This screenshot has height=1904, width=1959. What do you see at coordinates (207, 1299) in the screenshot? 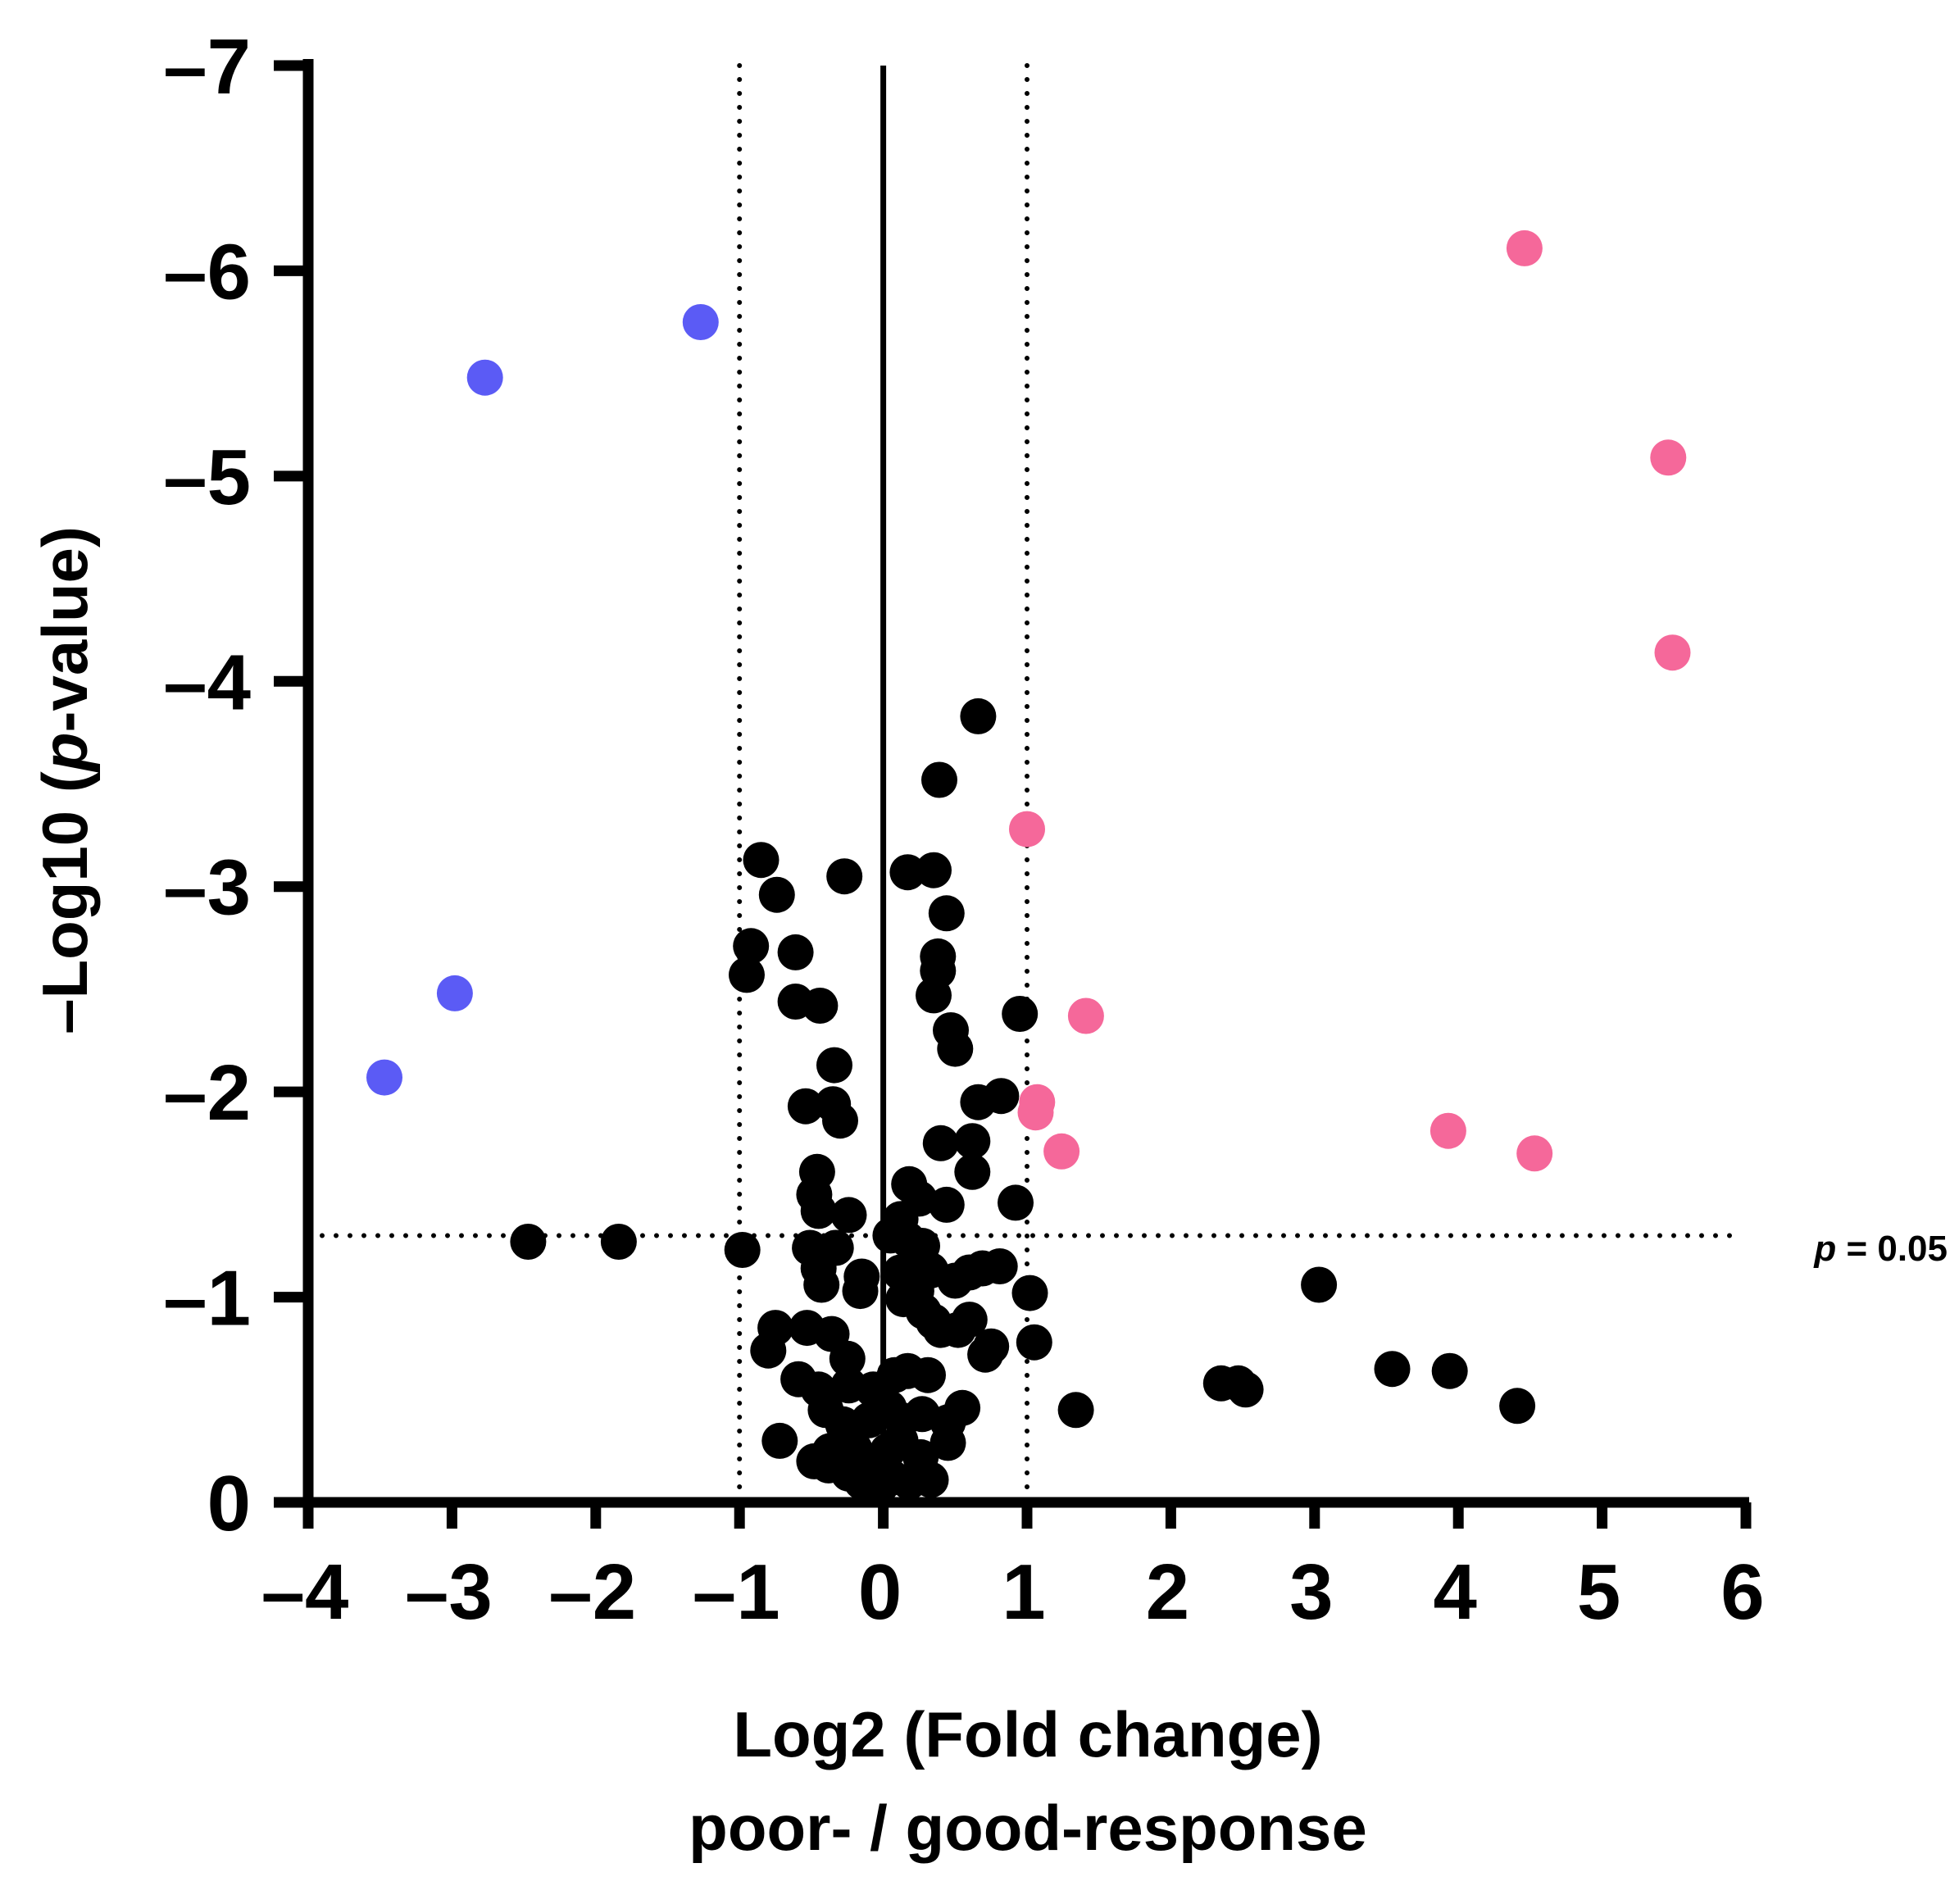
I see `y-tick-label: –1` at bounding box center [207, 1299].